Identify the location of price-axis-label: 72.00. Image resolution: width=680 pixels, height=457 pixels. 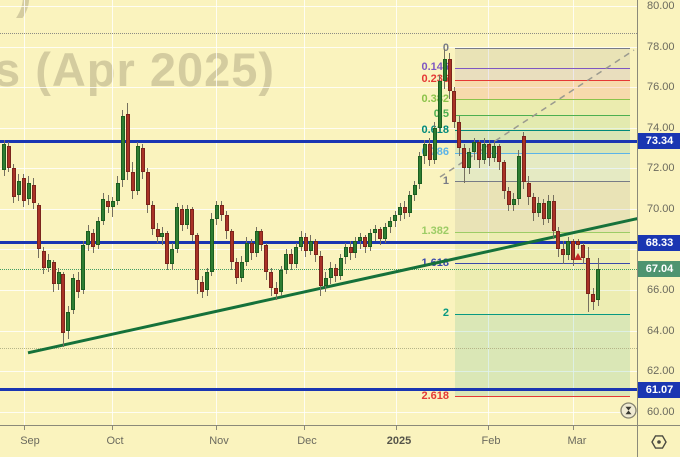
(661, 168).